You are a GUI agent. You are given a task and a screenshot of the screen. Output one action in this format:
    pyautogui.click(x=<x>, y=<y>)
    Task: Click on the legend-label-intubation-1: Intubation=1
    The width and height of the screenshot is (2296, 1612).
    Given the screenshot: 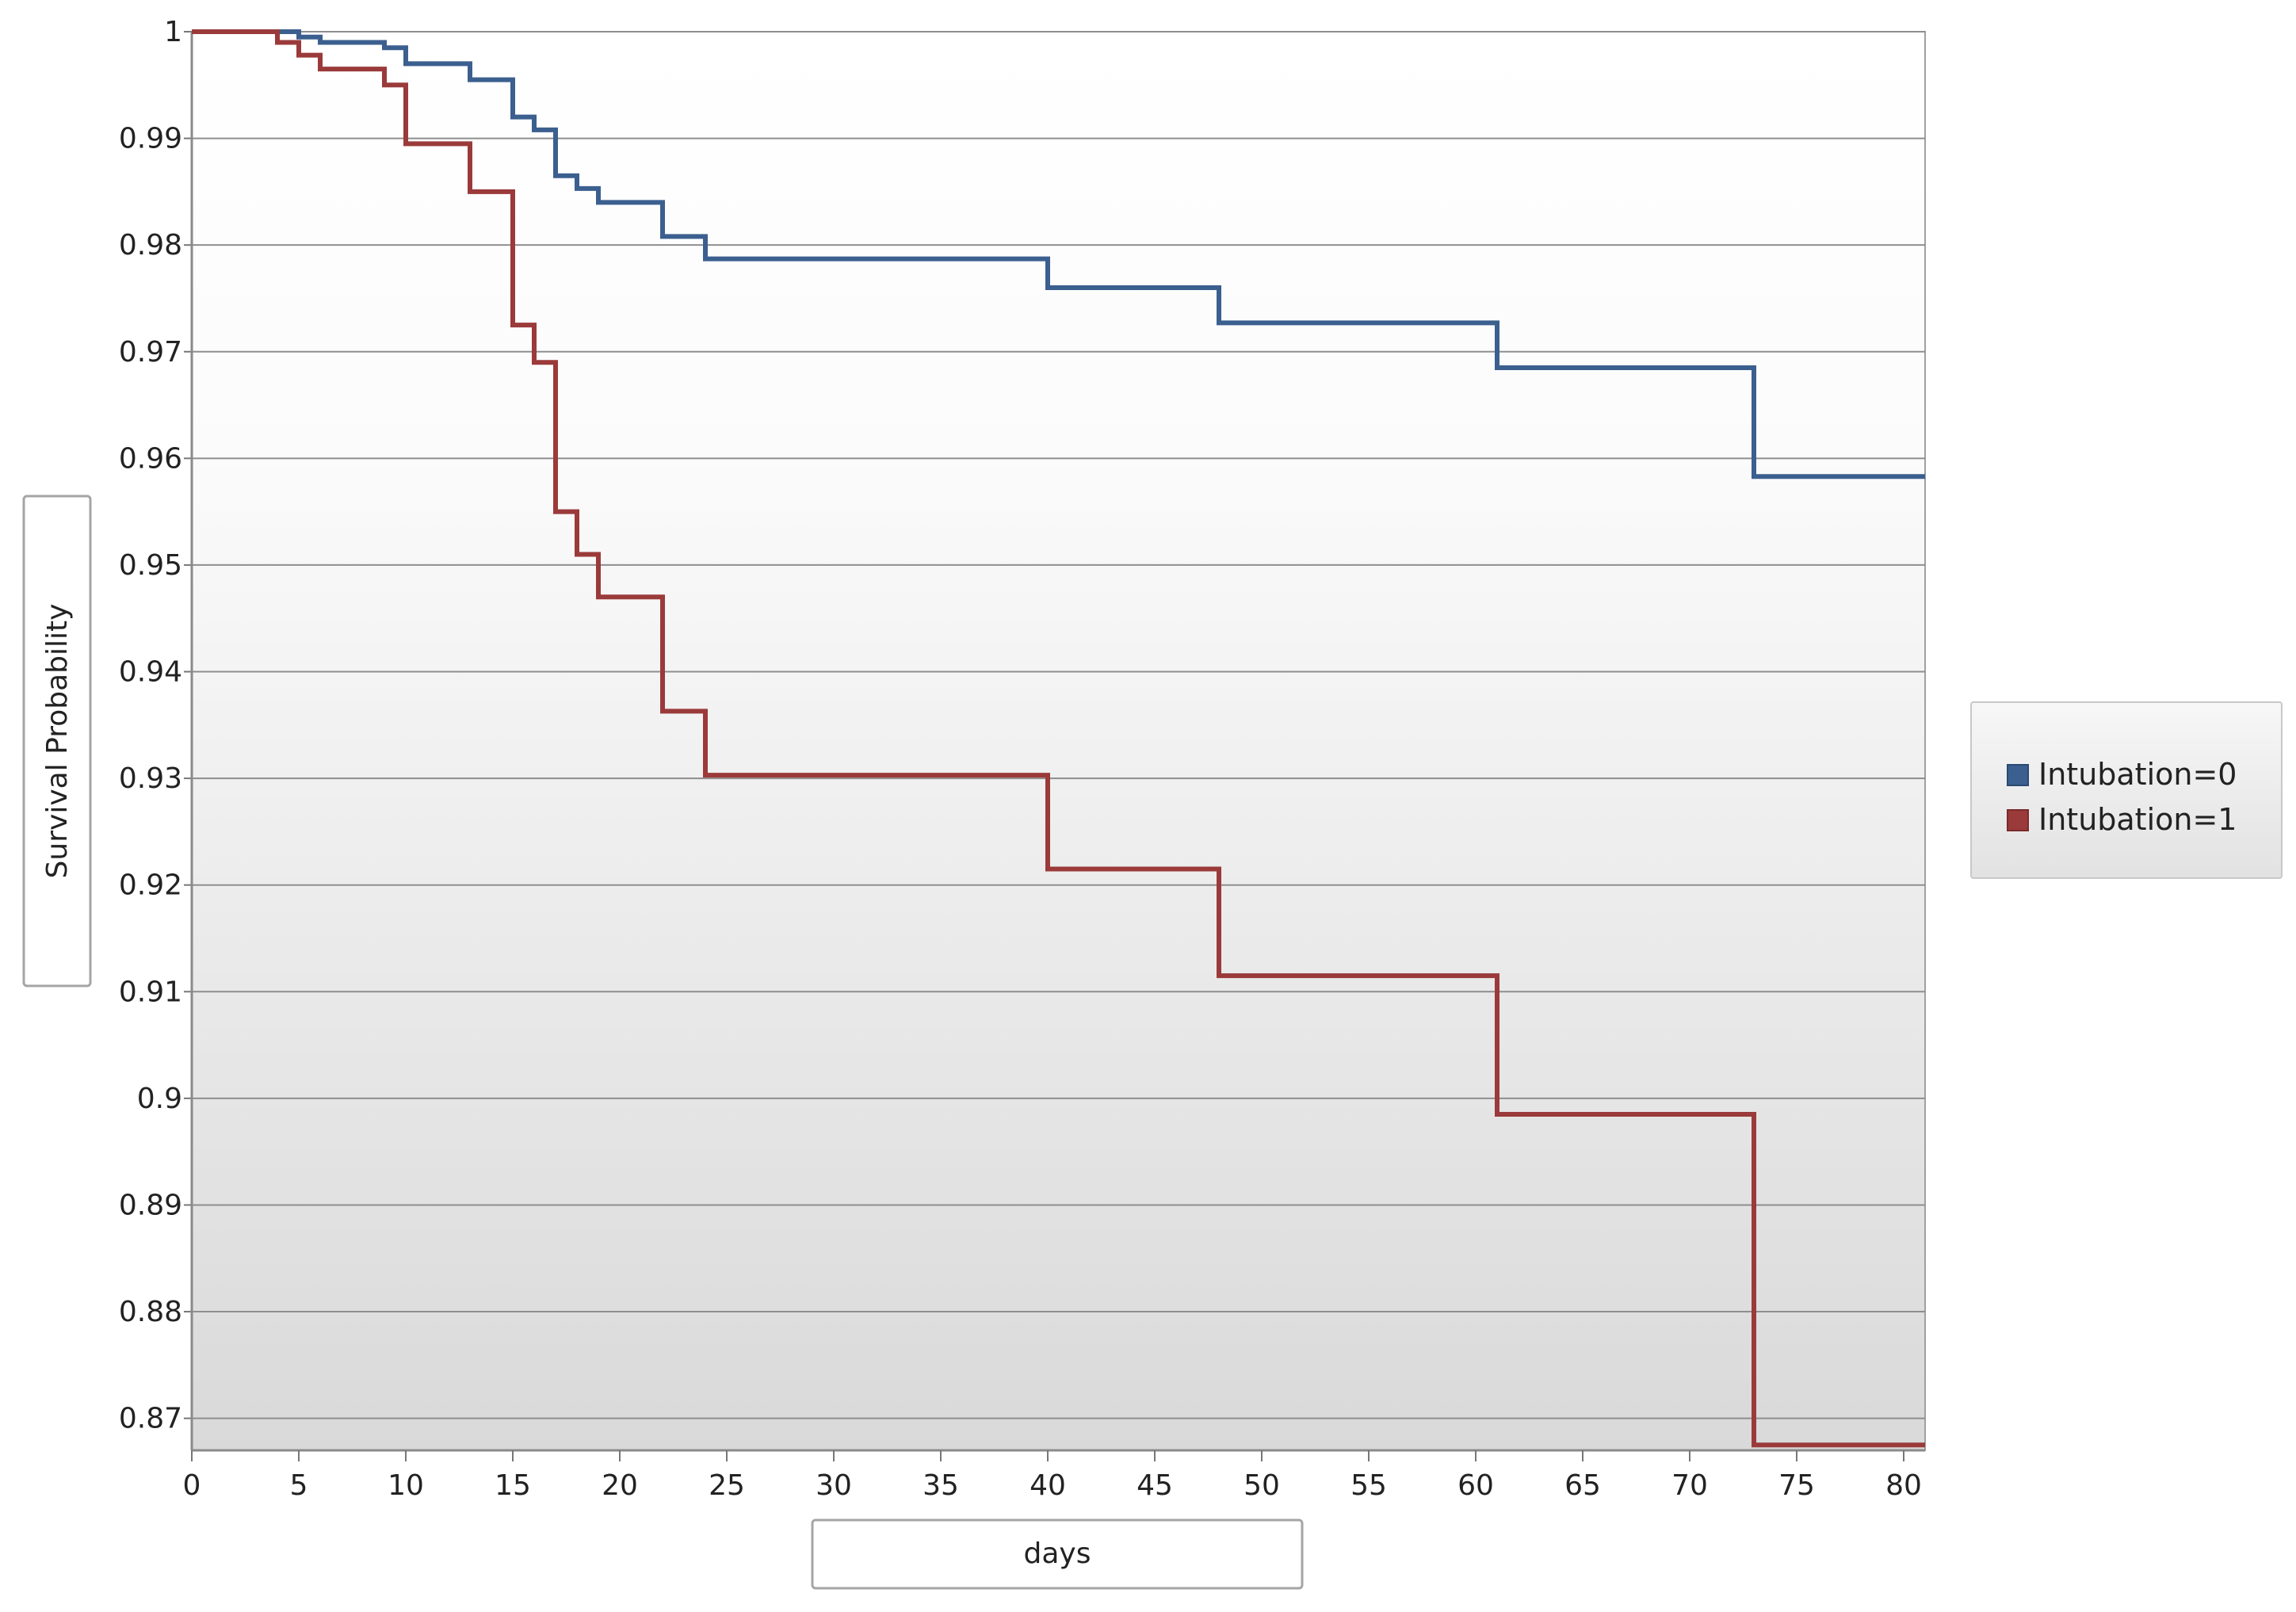 What is the action you would take?
    pyautogui.click(x=2137, y=819)
    